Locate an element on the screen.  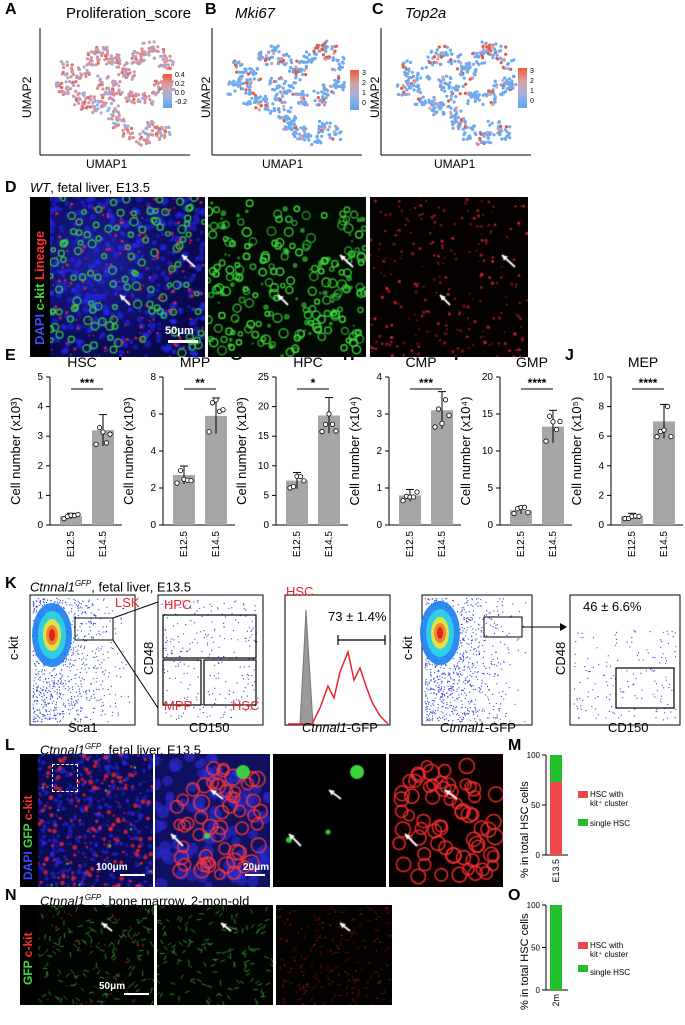
legend-tick: 2 is located at coordinates (364, 83).